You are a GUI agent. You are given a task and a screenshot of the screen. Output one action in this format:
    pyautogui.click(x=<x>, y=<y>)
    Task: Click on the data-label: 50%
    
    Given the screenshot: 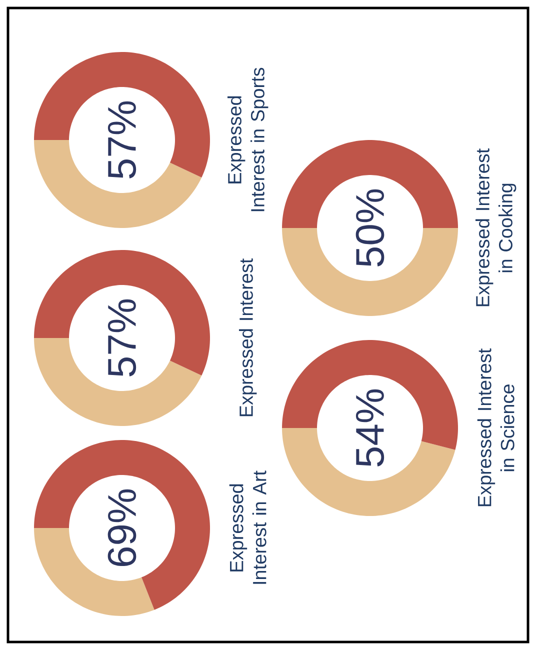 What is the action you would take?
    pyautogui.click(x=370, y=227)
    